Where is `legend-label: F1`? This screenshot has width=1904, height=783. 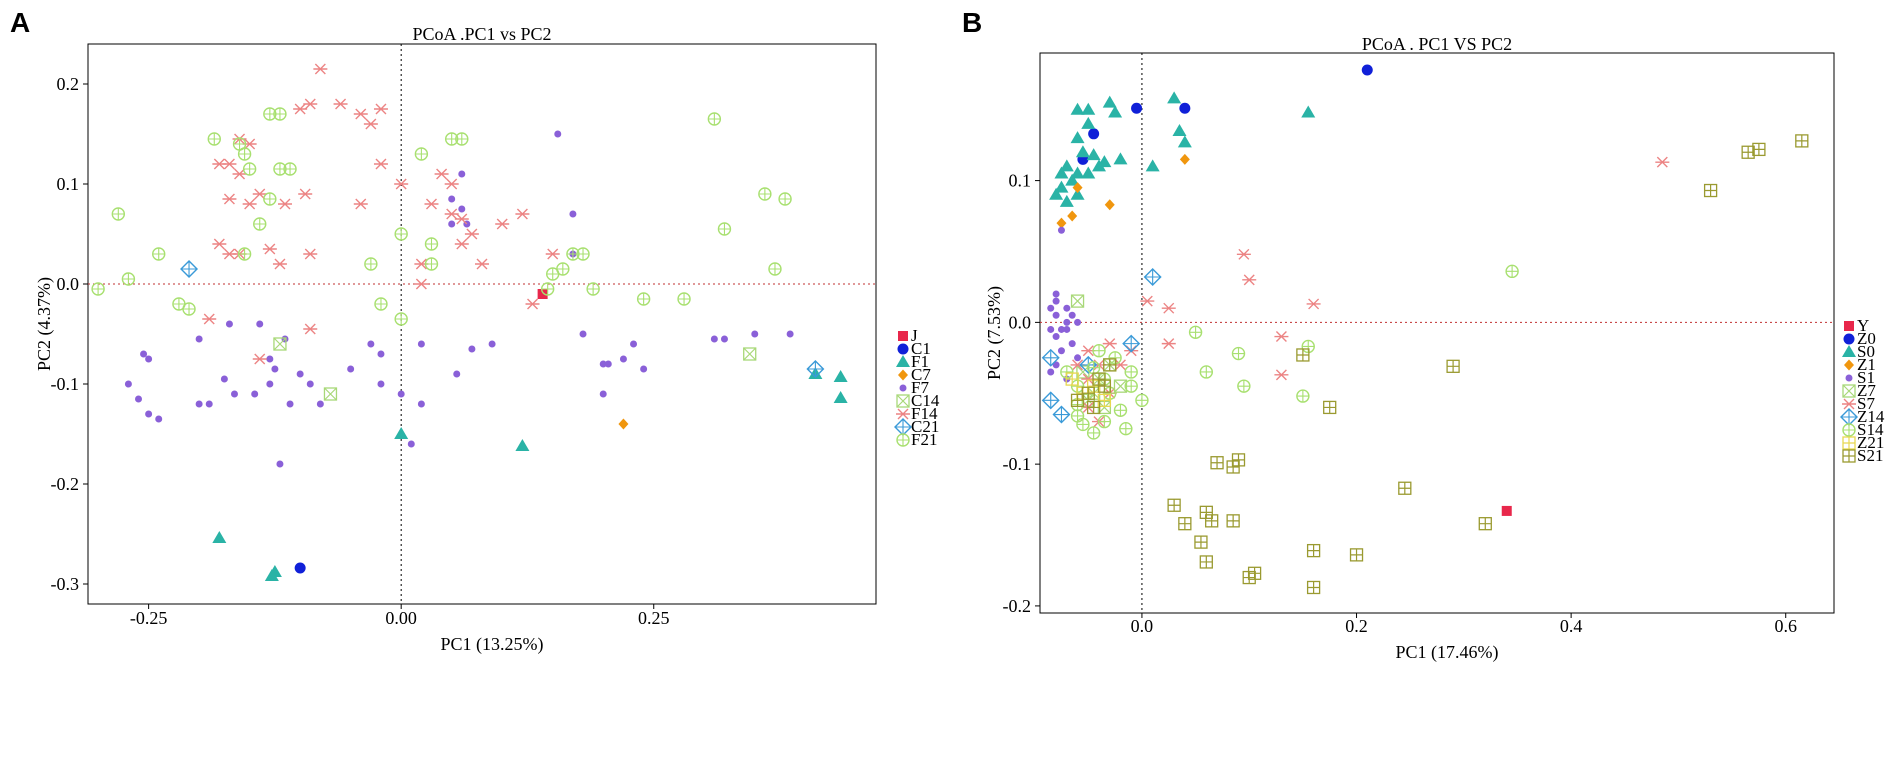 legend-label: F1 is located at coordinates (920, 361).